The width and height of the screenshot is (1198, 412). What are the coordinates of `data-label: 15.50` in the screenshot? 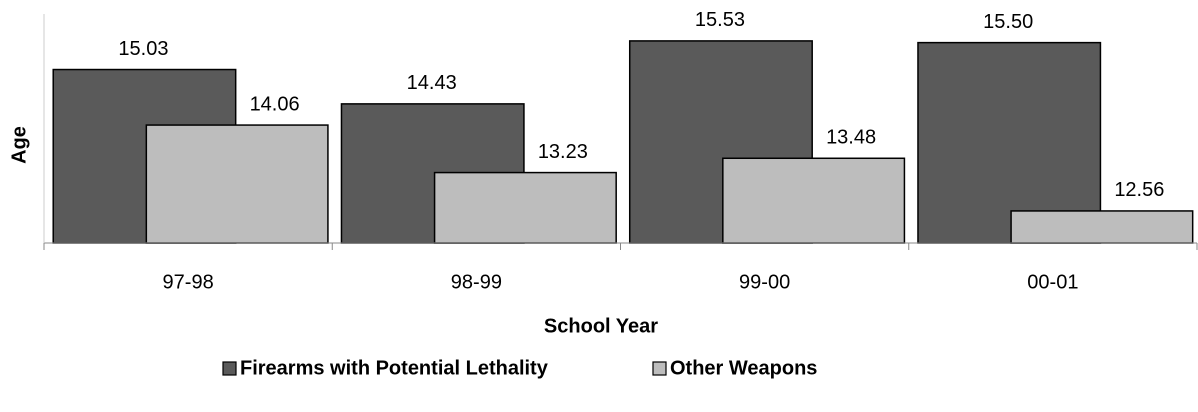 It's located at (1008, 22).